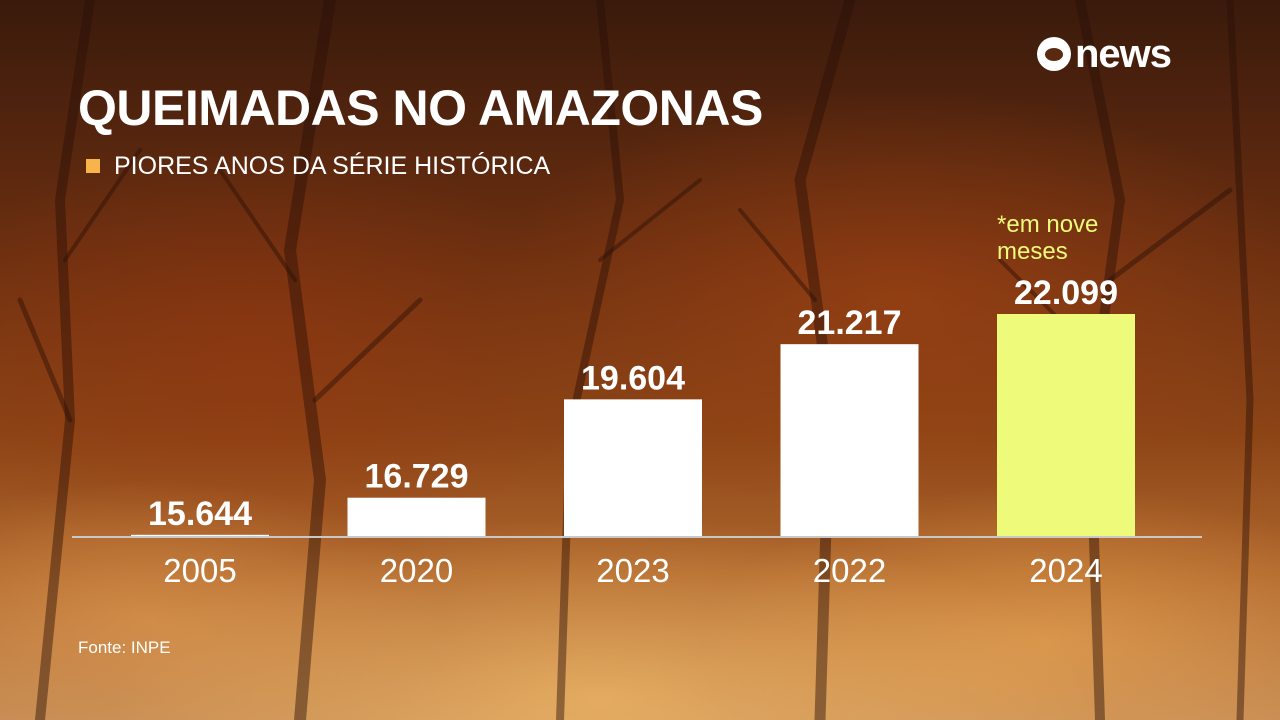 Image resolution: width=1280 pixels, height=720 pixels. What do you see at coordinates (849, 570) in the screenshot?
I see `category-label-2022: 2022` at bounding box center [849, 570].